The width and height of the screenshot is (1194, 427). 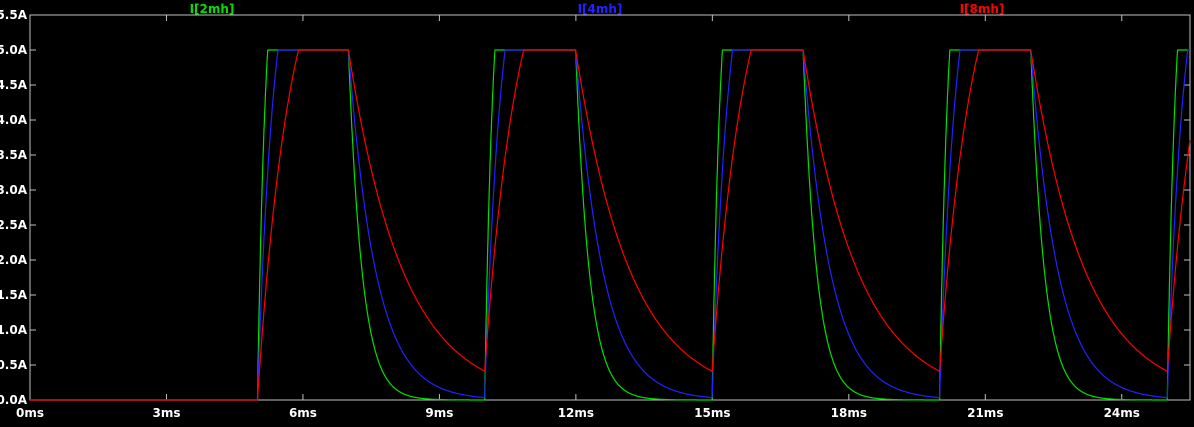 I want to click on y-tick-label: 1.5A, so click(x=14, y=295).